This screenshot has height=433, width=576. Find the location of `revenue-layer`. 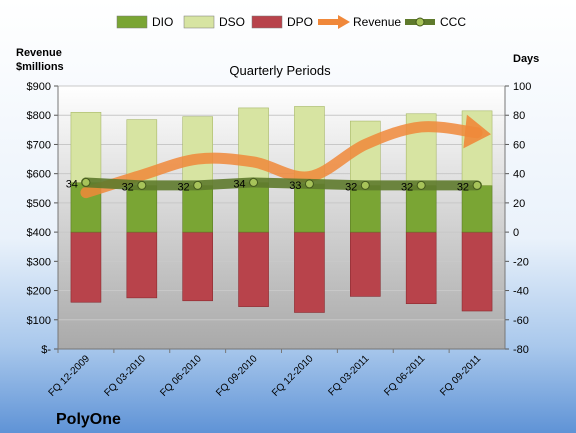

revenue-layer is located at coordinates (285, 156).